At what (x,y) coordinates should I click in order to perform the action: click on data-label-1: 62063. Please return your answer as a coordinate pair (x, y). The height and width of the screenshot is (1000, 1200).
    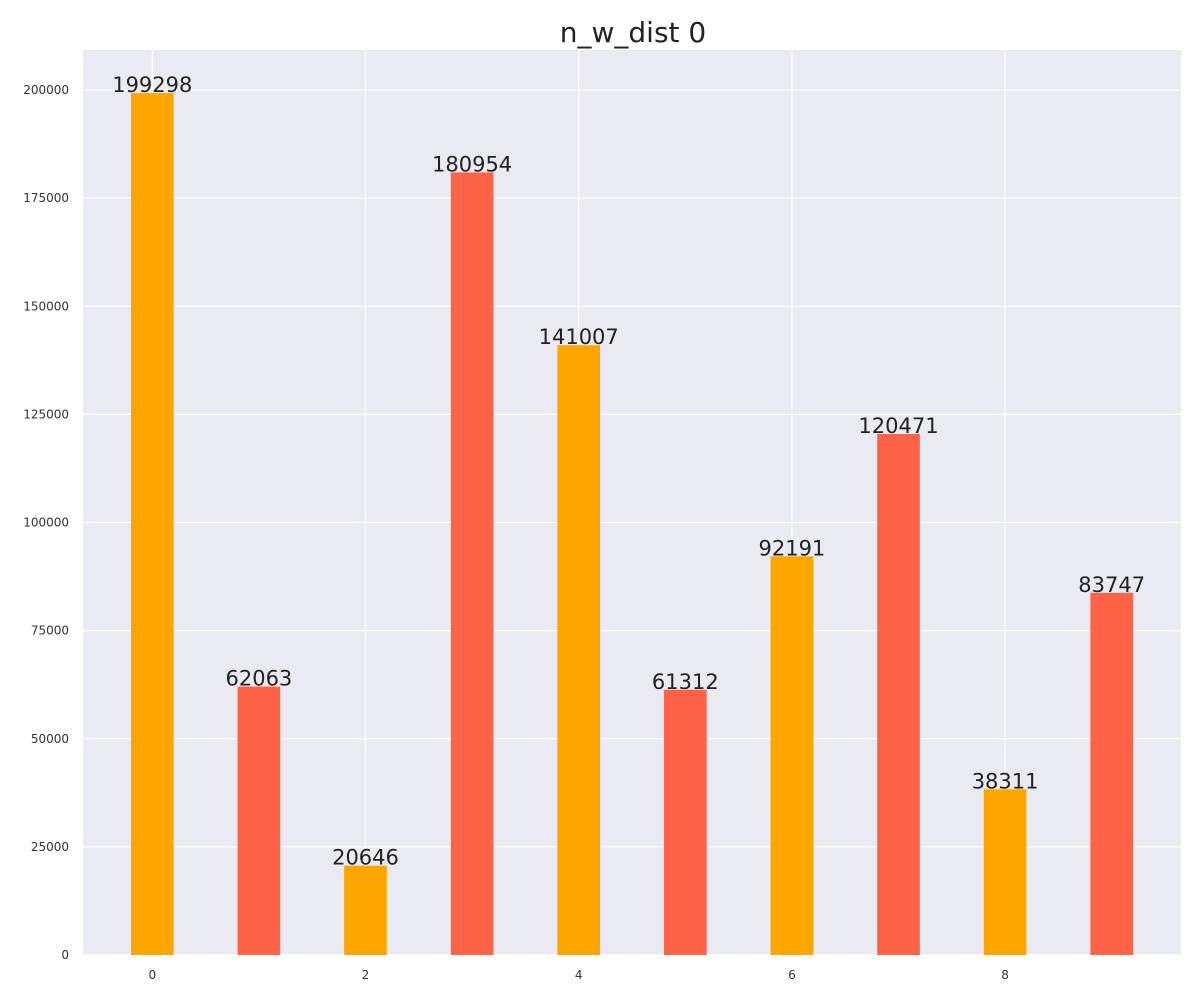
    Looking at the image, I should click on (258, 679).